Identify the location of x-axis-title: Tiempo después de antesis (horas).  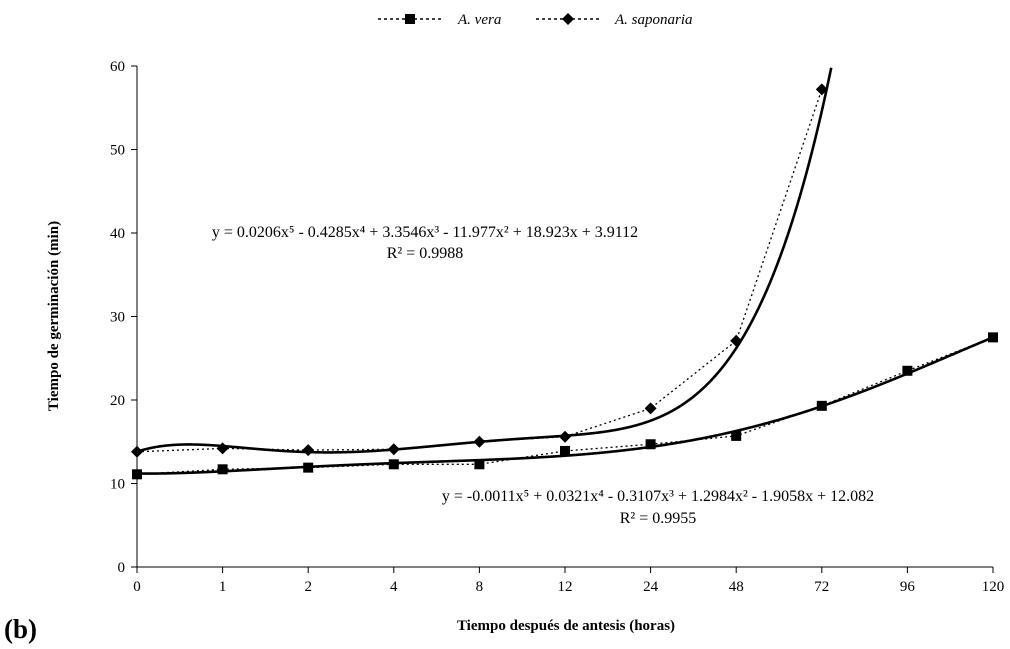
(566, 626).